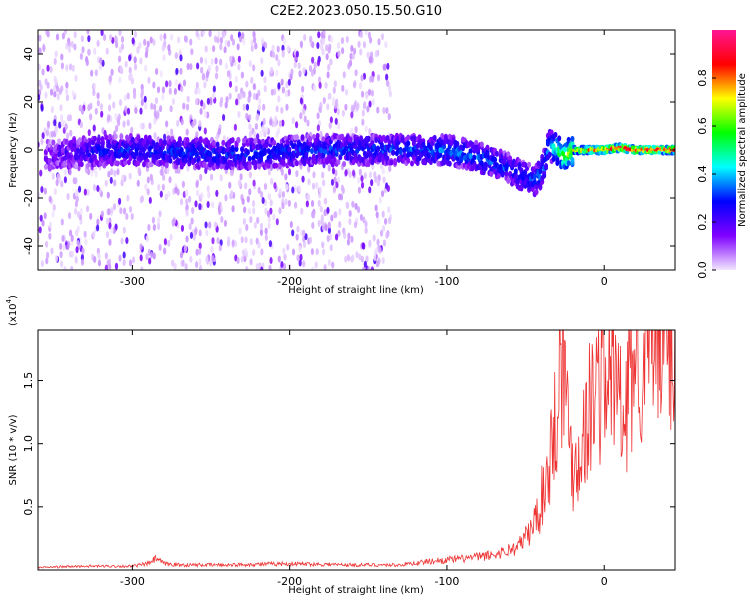 This screenshot has width=750, height=600. Describe the element at coordinates (28, 381) in the screenshot. I see `y-tick-label: 1.5` at that location.